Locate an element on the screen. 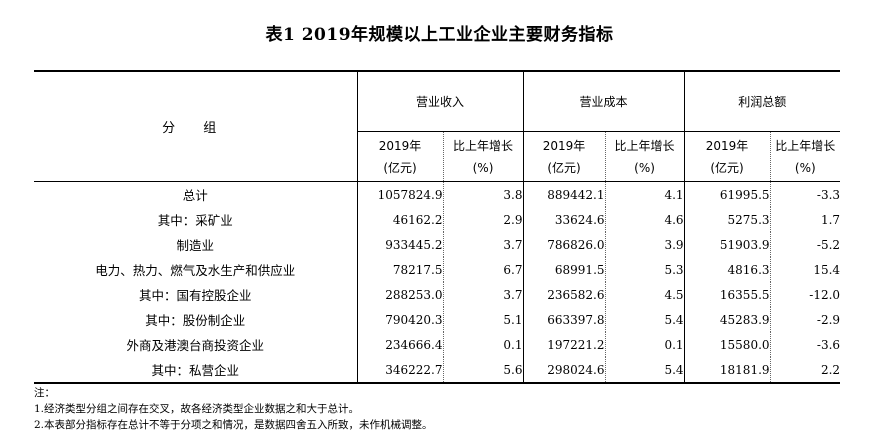 This screenshot has width=879, height=448. subheader-profit-growth: 比上年增长 (%) is located at coordinates (805, 156).